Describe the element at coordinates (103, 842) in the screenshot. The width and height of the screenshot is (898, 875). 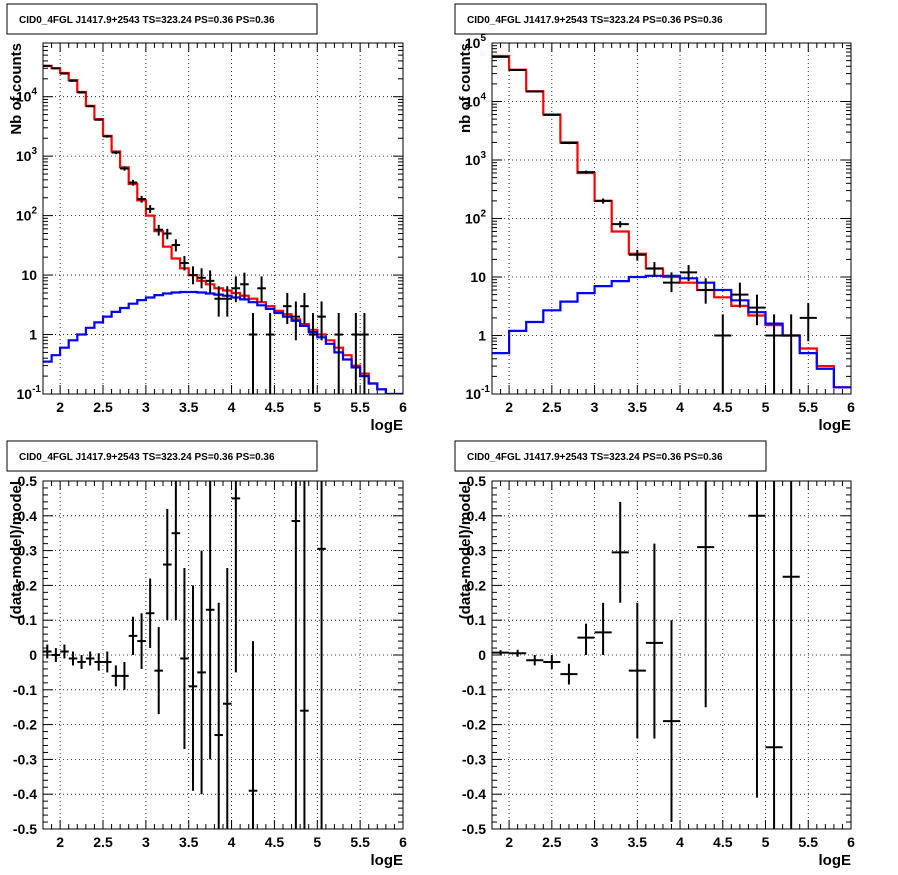
I see `x-tick-label: 2.5` at that location.